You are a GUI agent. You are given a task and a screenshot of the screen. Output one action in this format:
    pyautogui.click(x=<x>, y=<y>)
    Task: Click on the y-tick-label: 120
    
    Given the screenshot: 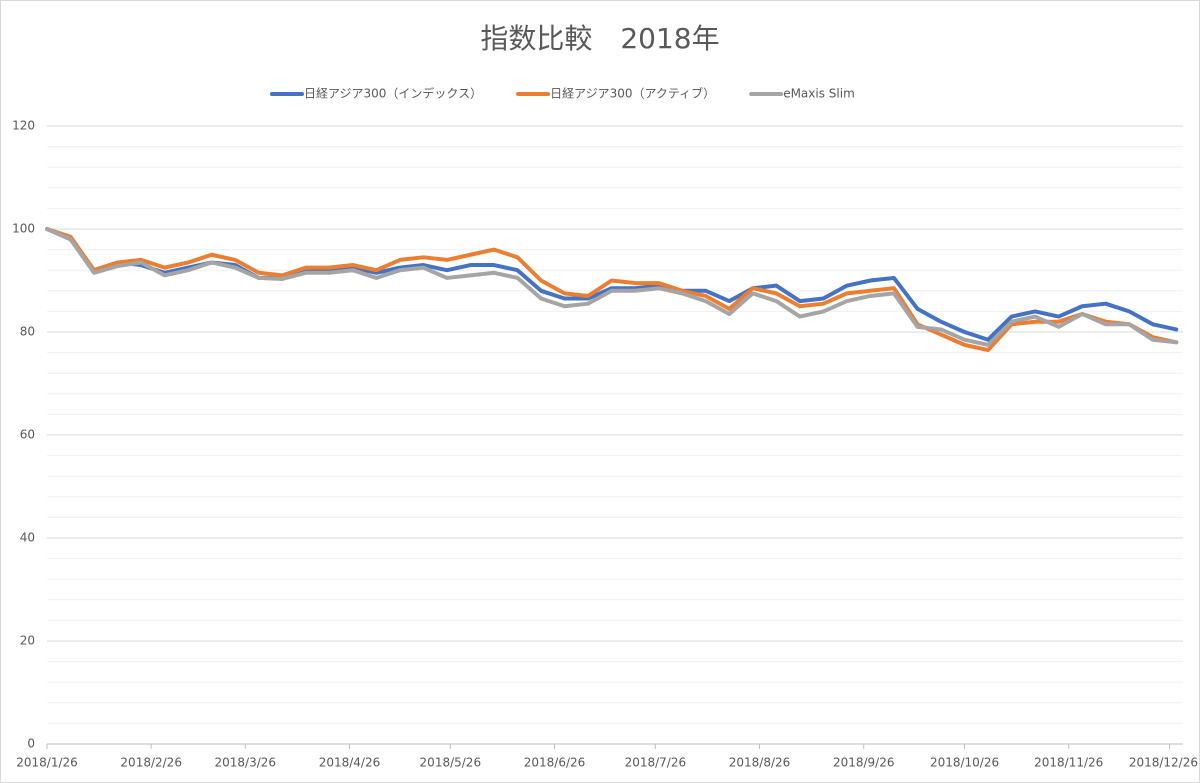 What is the action you would take?
    pyautogui.click(x=23, y=126)
    